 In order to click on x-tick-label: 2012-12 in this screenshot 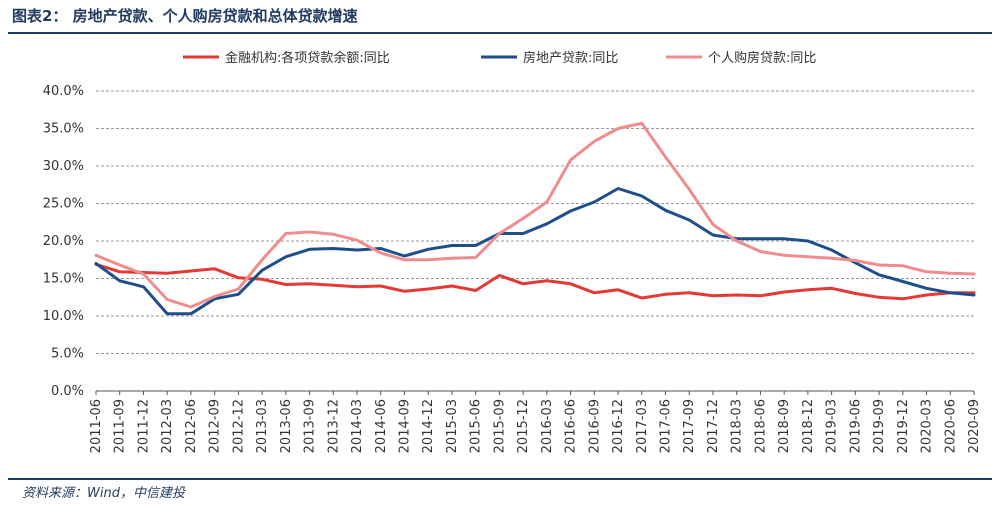, I will do `click(238, 426)`.